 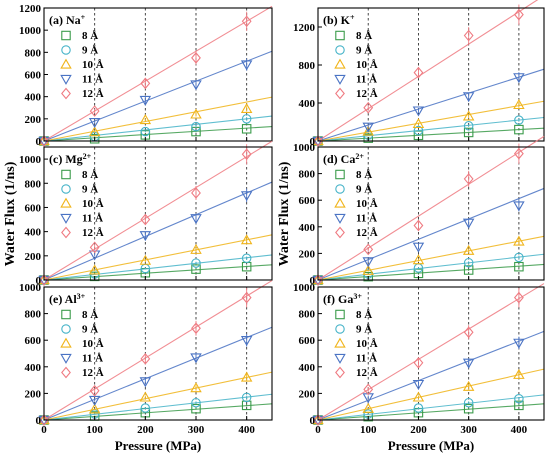 I want to click on x-tick-label: 0, so click(x=44, y=430).